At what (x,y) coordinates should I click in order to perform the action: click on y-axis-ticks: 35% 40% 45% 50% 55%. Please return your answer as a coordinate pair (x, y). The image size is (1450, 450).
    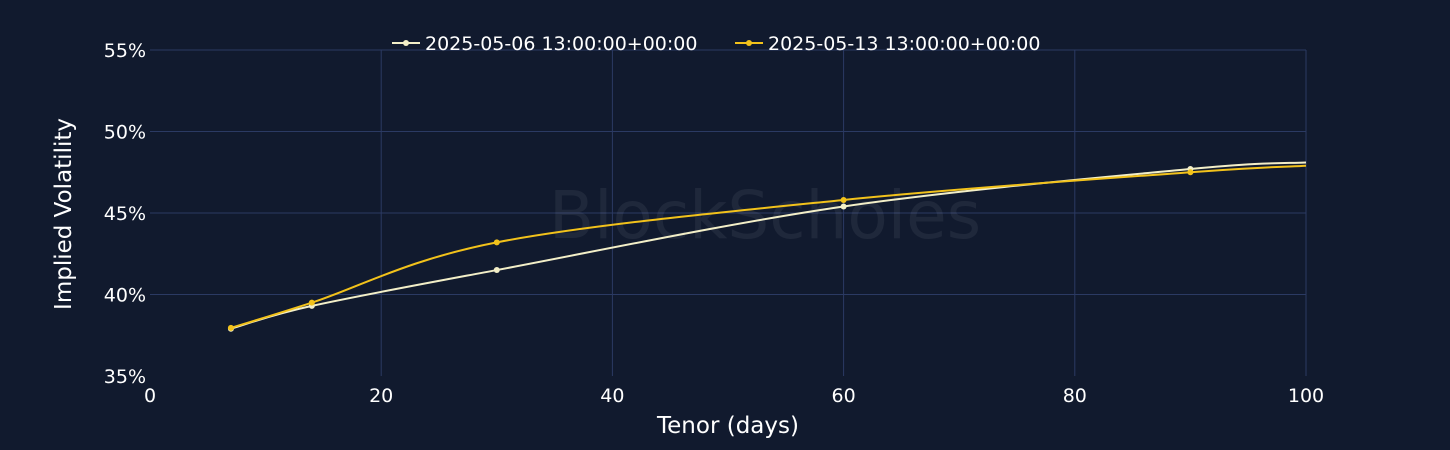
    Looking at the image, I should click on (125, 214).